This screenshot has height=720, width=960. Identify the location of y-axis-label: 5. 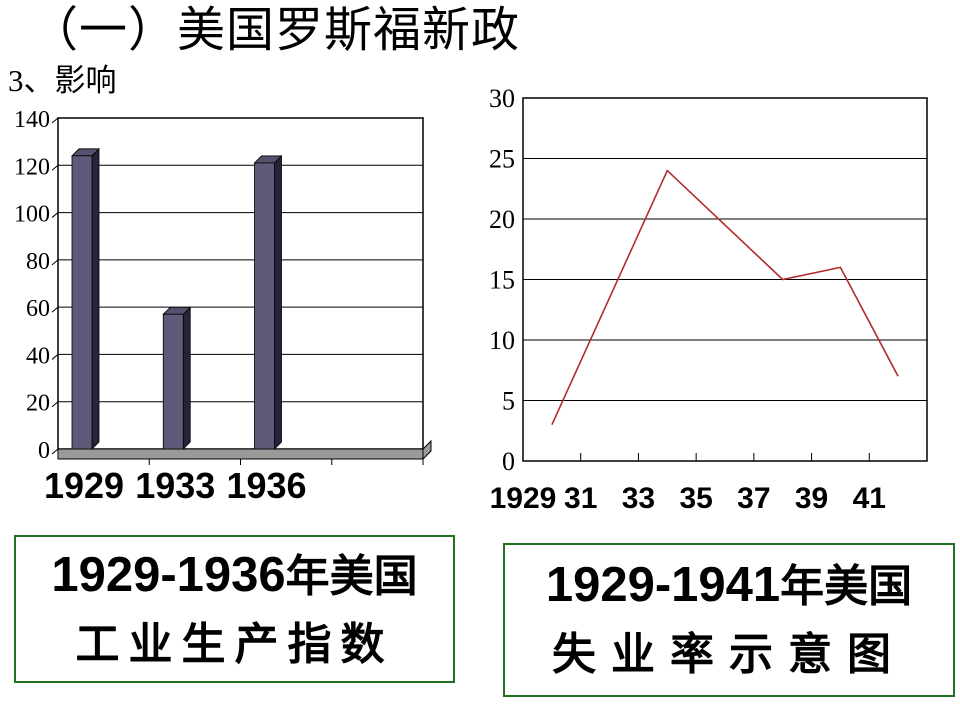
(508, 401).